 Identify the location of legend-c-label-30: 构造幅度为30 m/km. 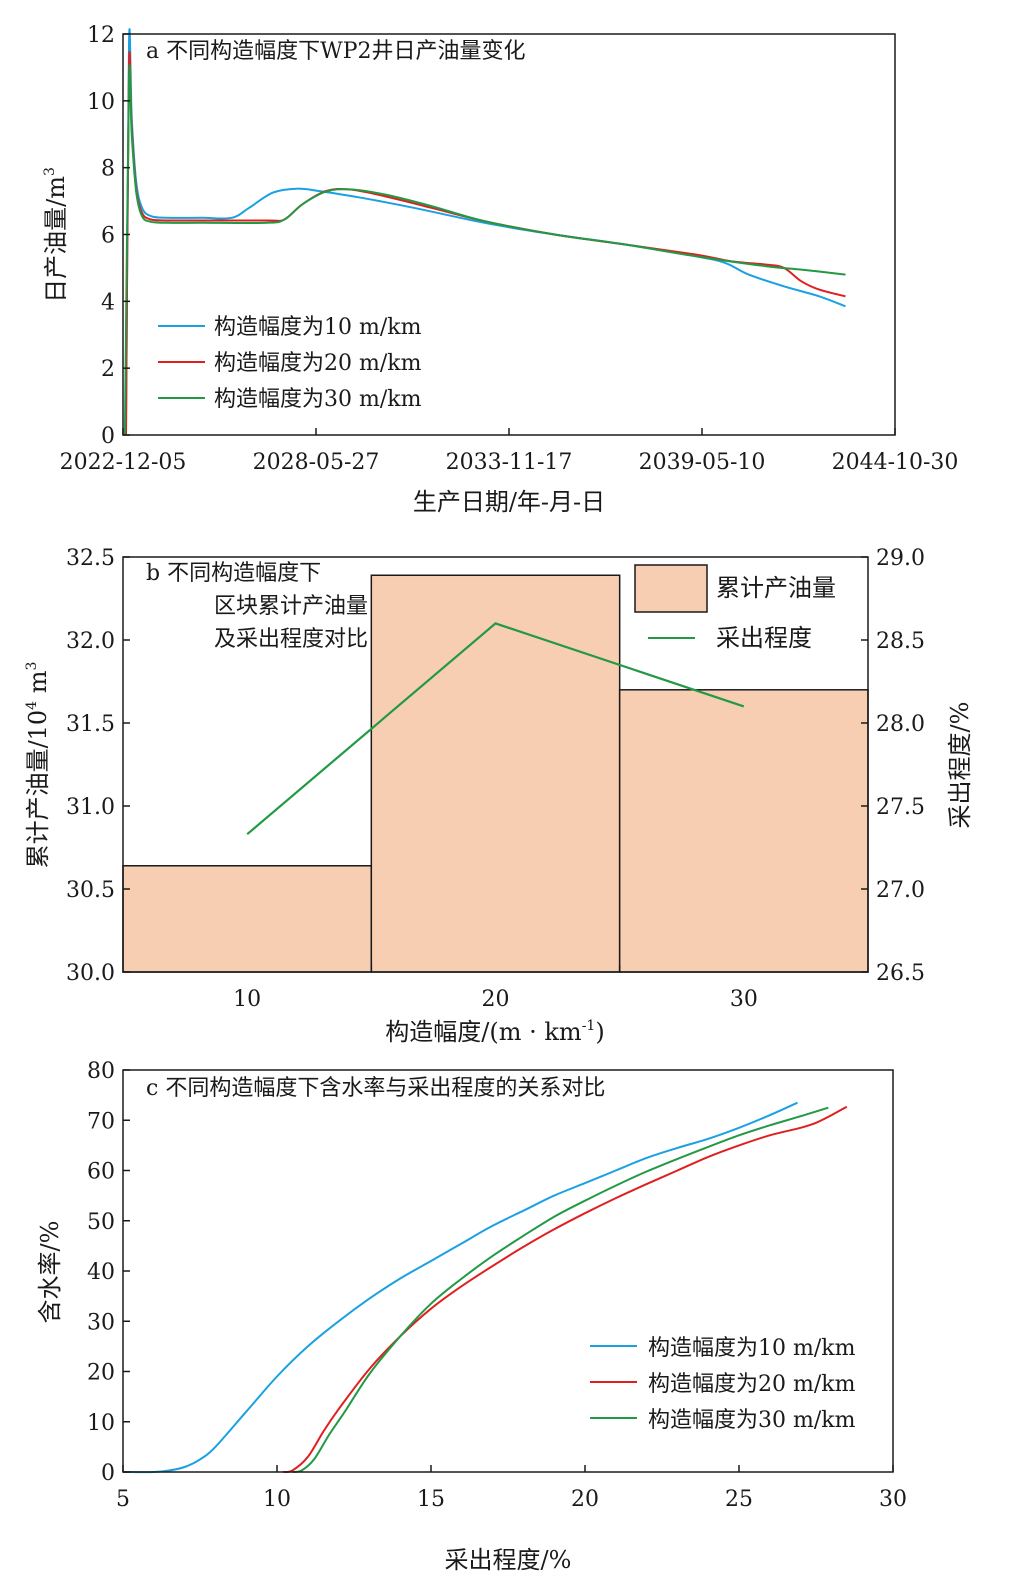
(752, 1420).